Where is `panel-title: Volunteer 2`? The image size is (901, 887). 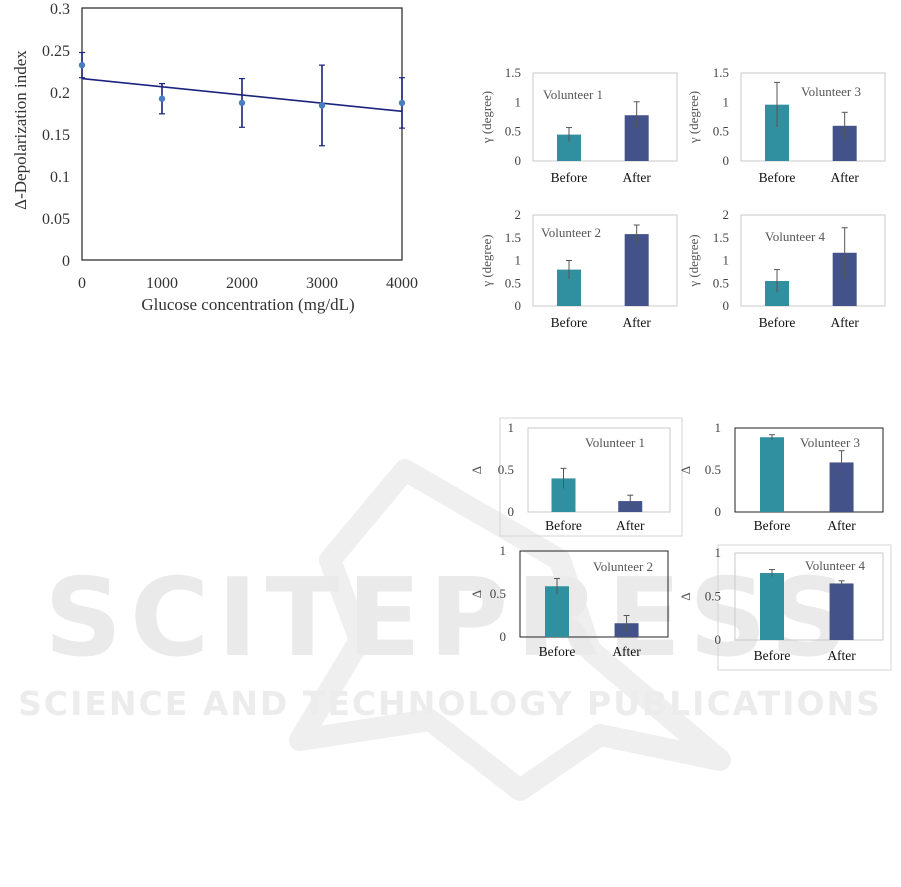 panel-title: Volunteer 2 is located at coordinates (571, 232).